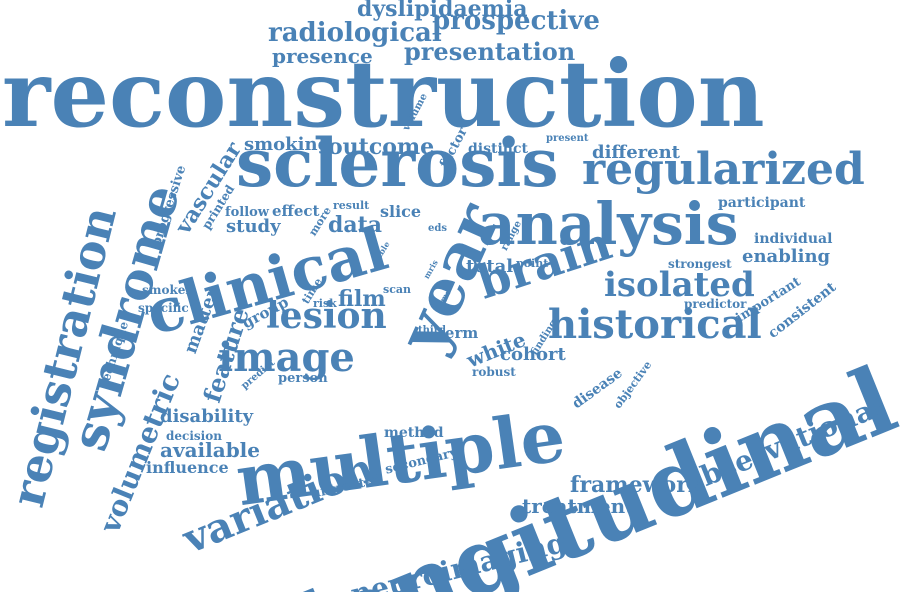 Image resolution: width=900 pixels, height=592 pixels. What do you see at coordinates (762, 203) in the screenshot?
I see `word-participant: participant` at bounding box center [762, 203].